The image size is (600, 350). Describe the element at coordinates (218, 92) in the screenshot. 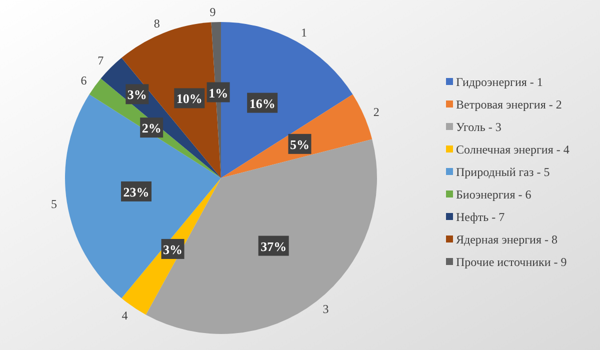

I see `data-label: 1%` at that location.